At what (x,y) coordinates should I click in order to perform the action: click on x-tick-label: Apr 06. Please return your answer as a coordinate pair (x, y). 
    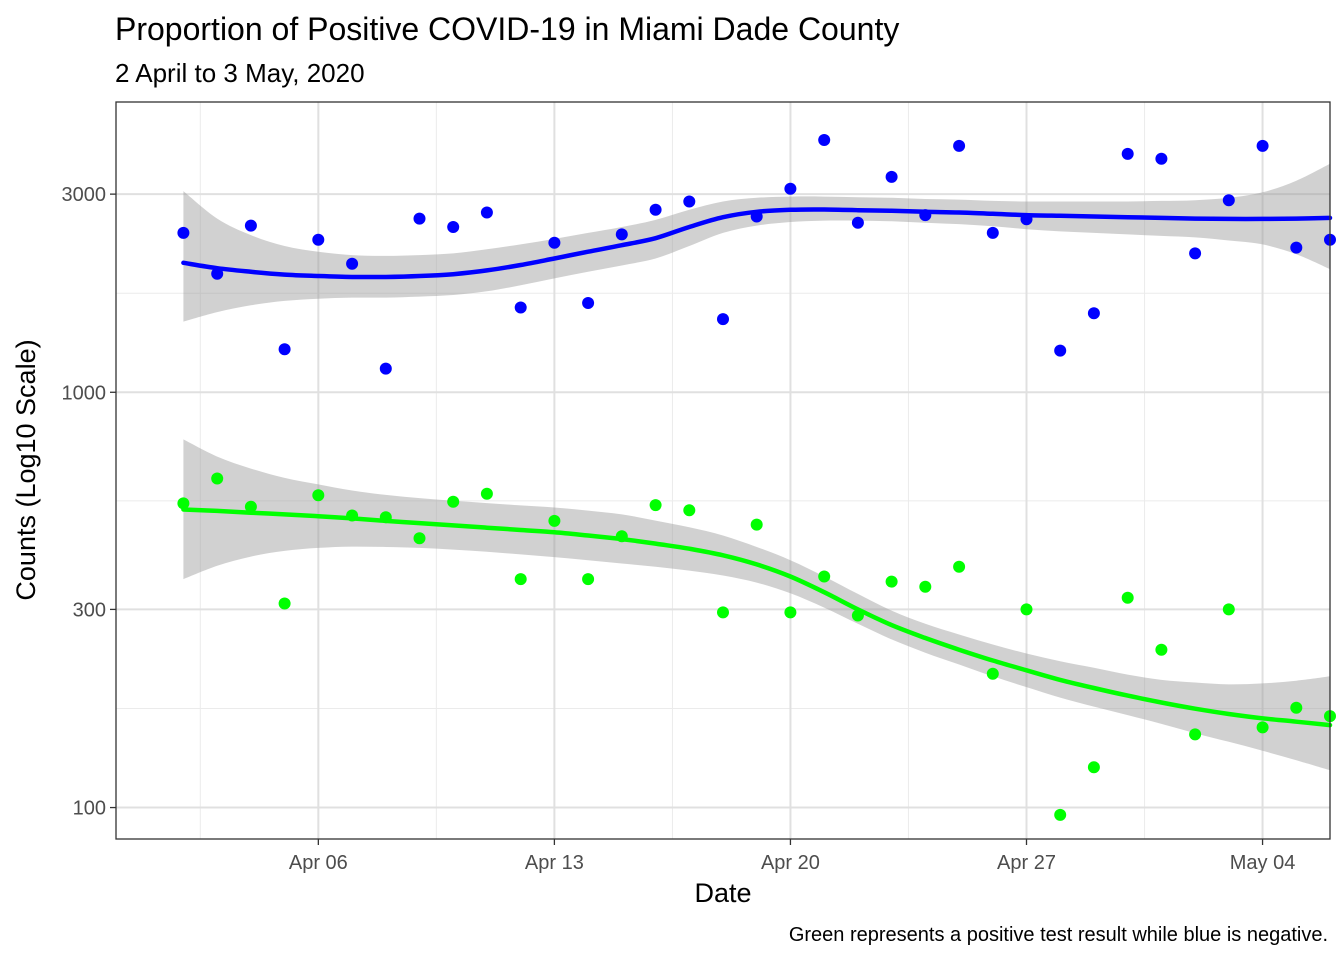
    Looking at the image, I should click on (318, 863).